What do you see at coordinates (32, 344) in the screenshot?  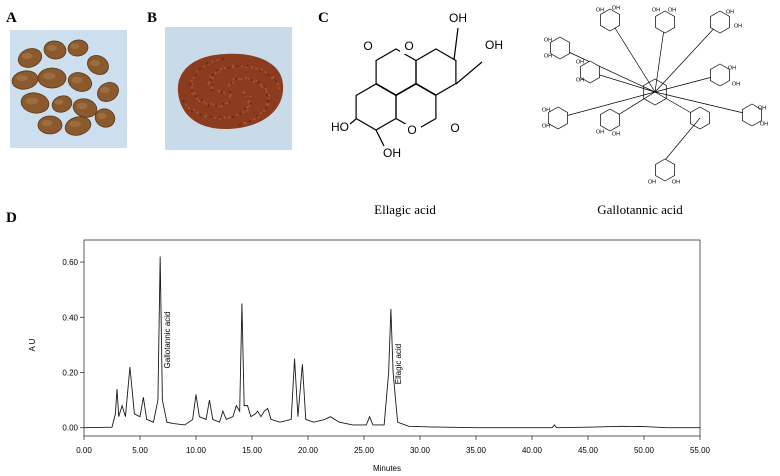 I see `y-axis-label: A U` at bounding box center [32, 344].